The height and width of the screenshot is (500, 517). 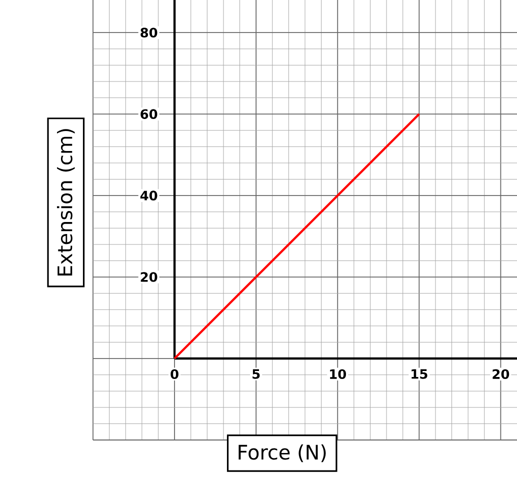 I want to click on y-tick-label: 40, so click(x=149, y=195).